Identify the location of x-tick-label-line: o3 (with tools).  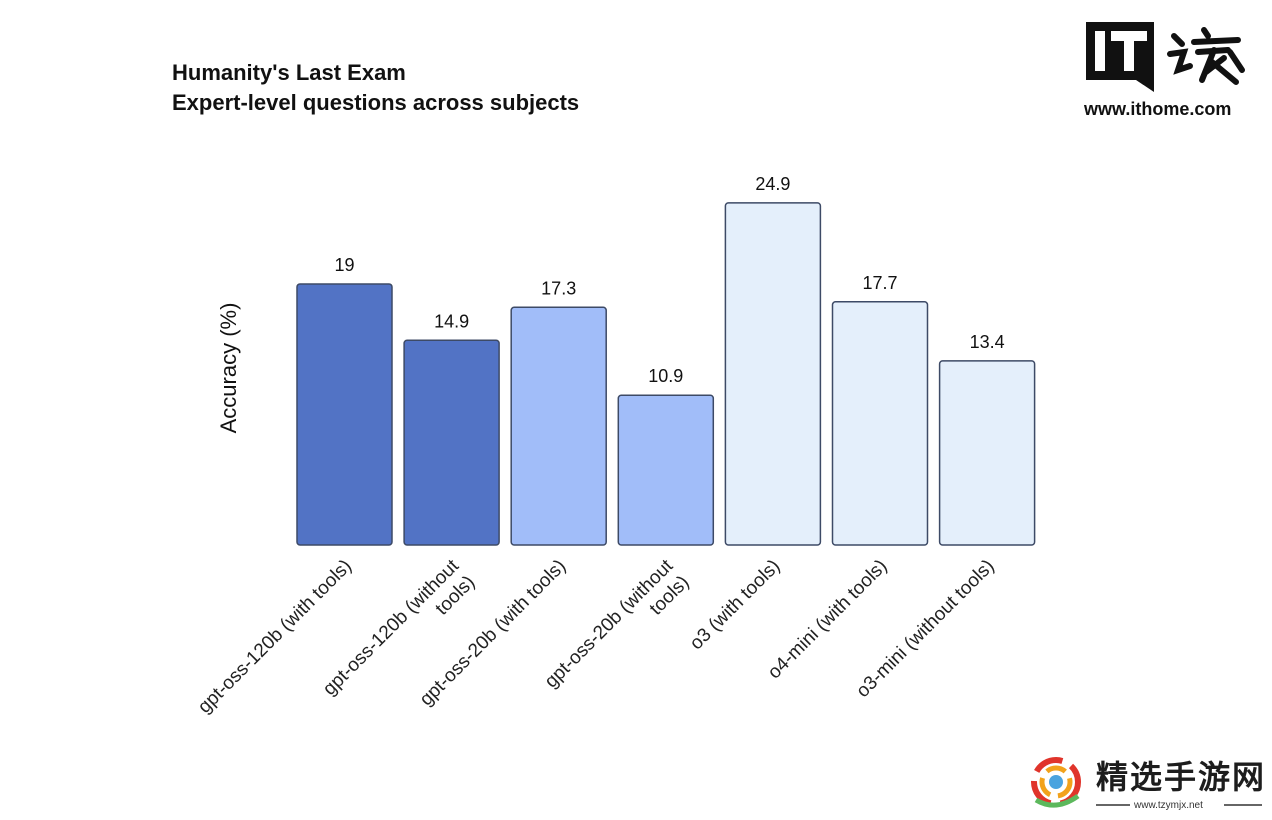
(735, 605).